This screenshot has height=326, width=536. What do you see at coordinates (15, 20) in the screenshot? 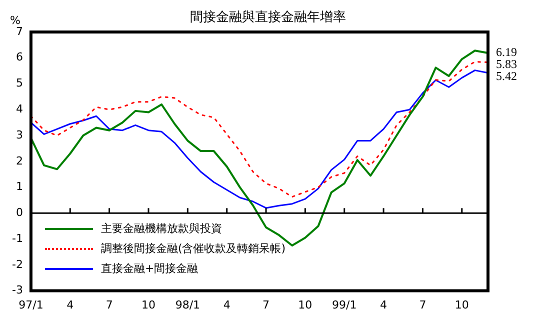
I see `y-axis-title: %` at bounding box center [15, 20].